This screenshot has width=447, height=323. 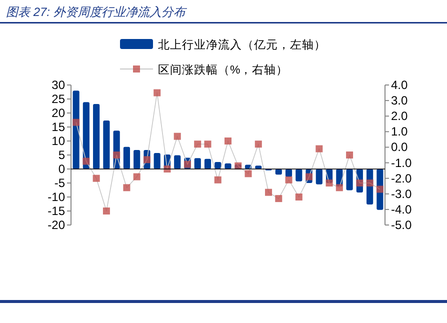 I want to click on y2-tick-label: -2.0, so click(x=401, y=178).